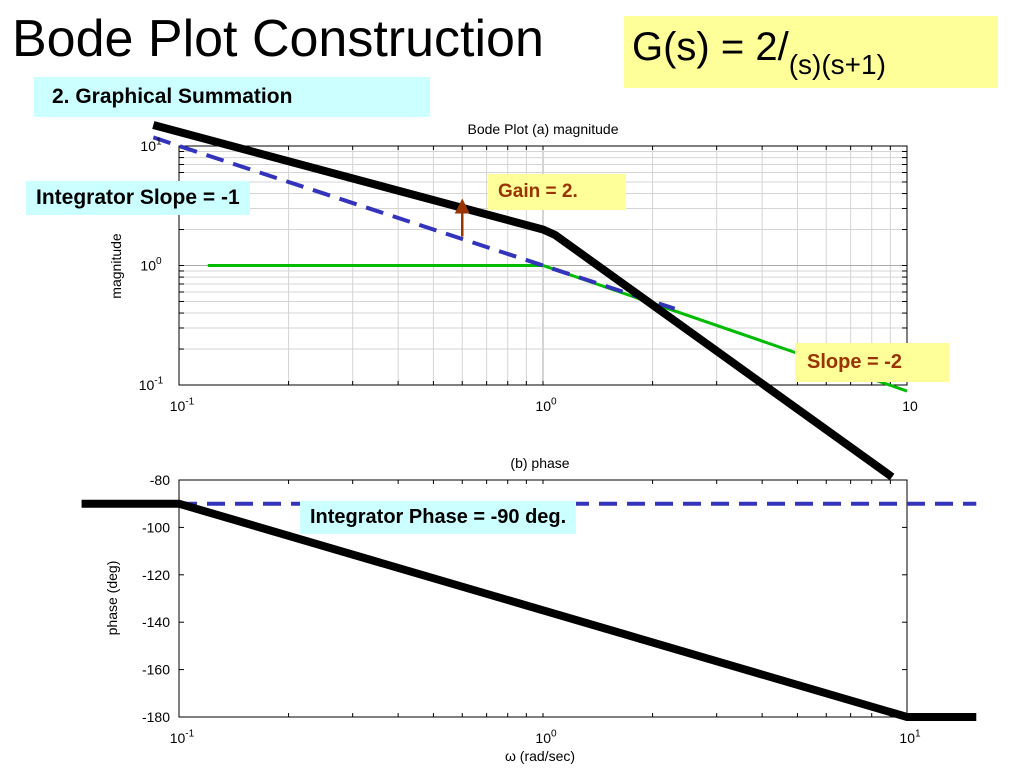 This screenshot has width=1024, height=768. I want to click on integrator-phase-callout: Integrator Phase = -90 deg., so click(438, 517).